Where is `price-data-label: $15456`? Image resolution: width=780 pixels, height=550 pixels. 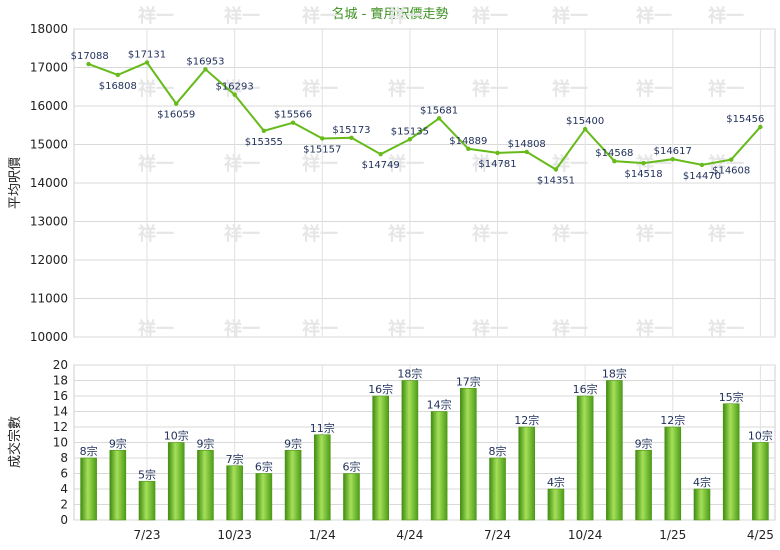 price-data-label: $15456 is located at coordinates (745, 119).